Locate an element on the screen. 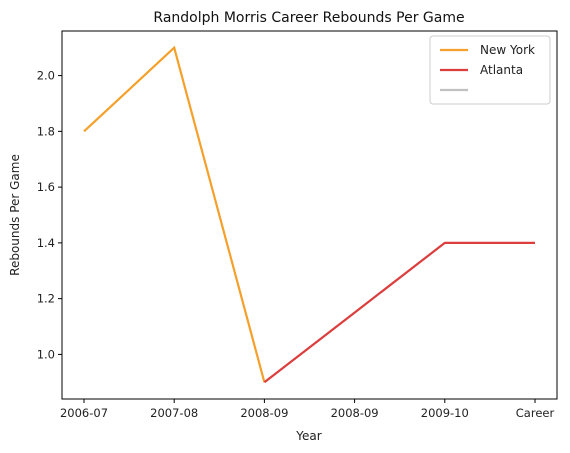 Image resolution: width=570 pixels, height=453 pixels. y-tick-label: 2.0 is located at coordinates (46, 76).